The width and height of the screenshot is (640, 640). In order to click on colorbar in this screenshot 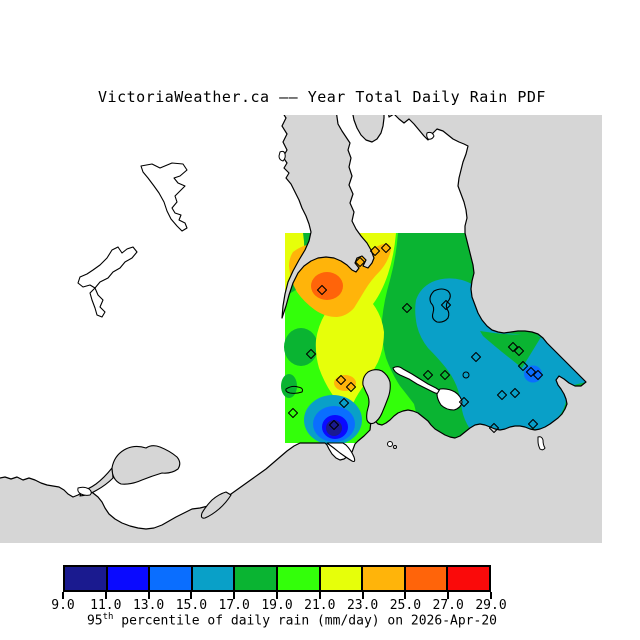, I will do `click(277, 578)`.